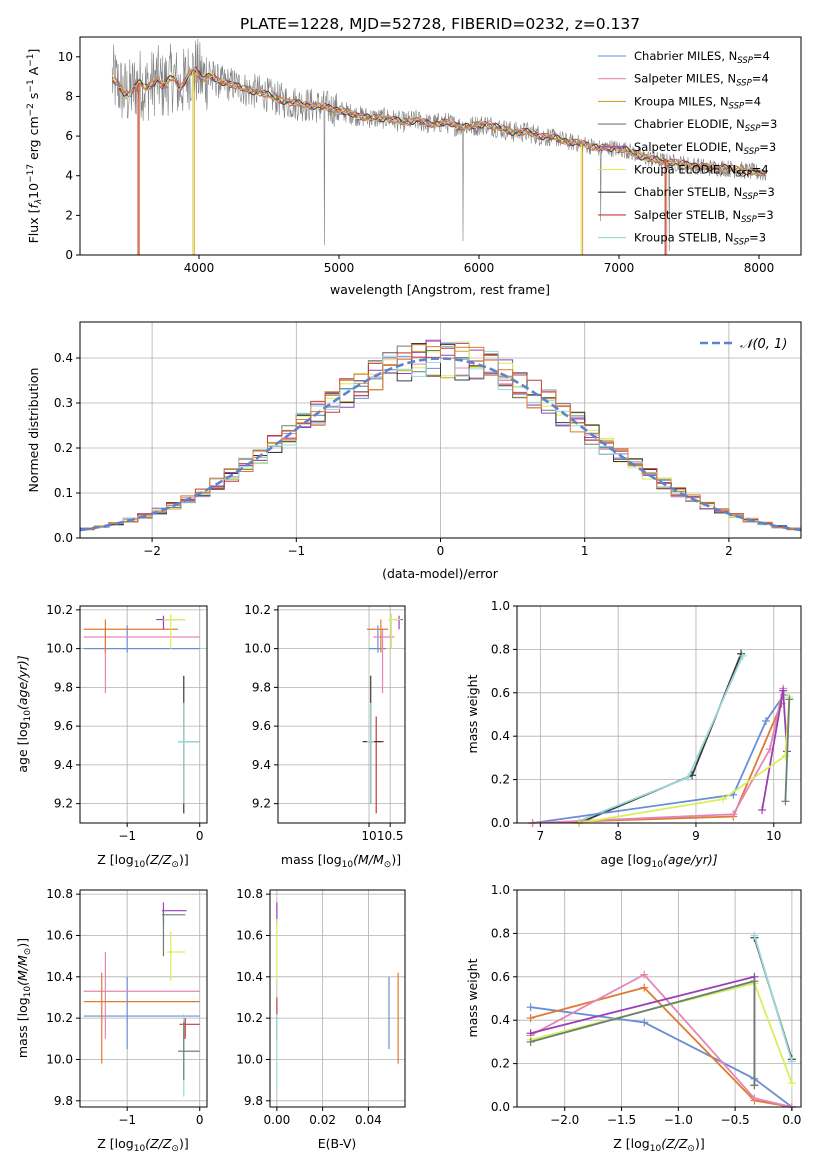 The width and height of the screenshot is (819, 1170). What do you see at coordinates (440, 444) in the screenshot?
I see `normal-curve` at bounding box center [440, 444].